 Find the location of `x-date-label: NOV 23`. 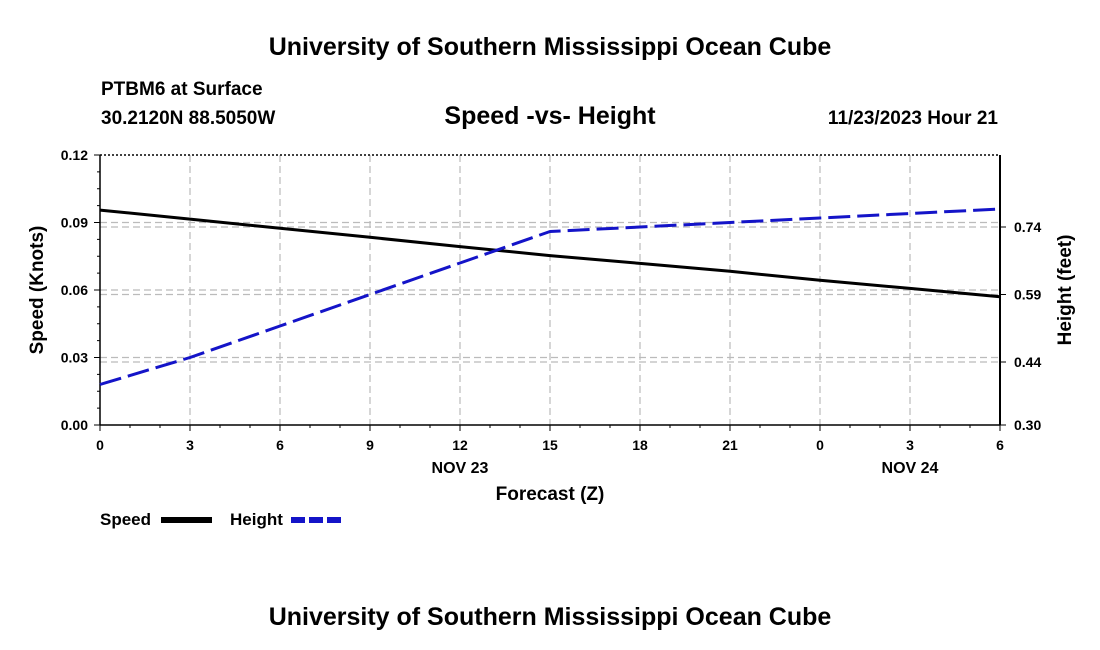

x-date-label: NOV 23 is located at coordinates (460, 468).